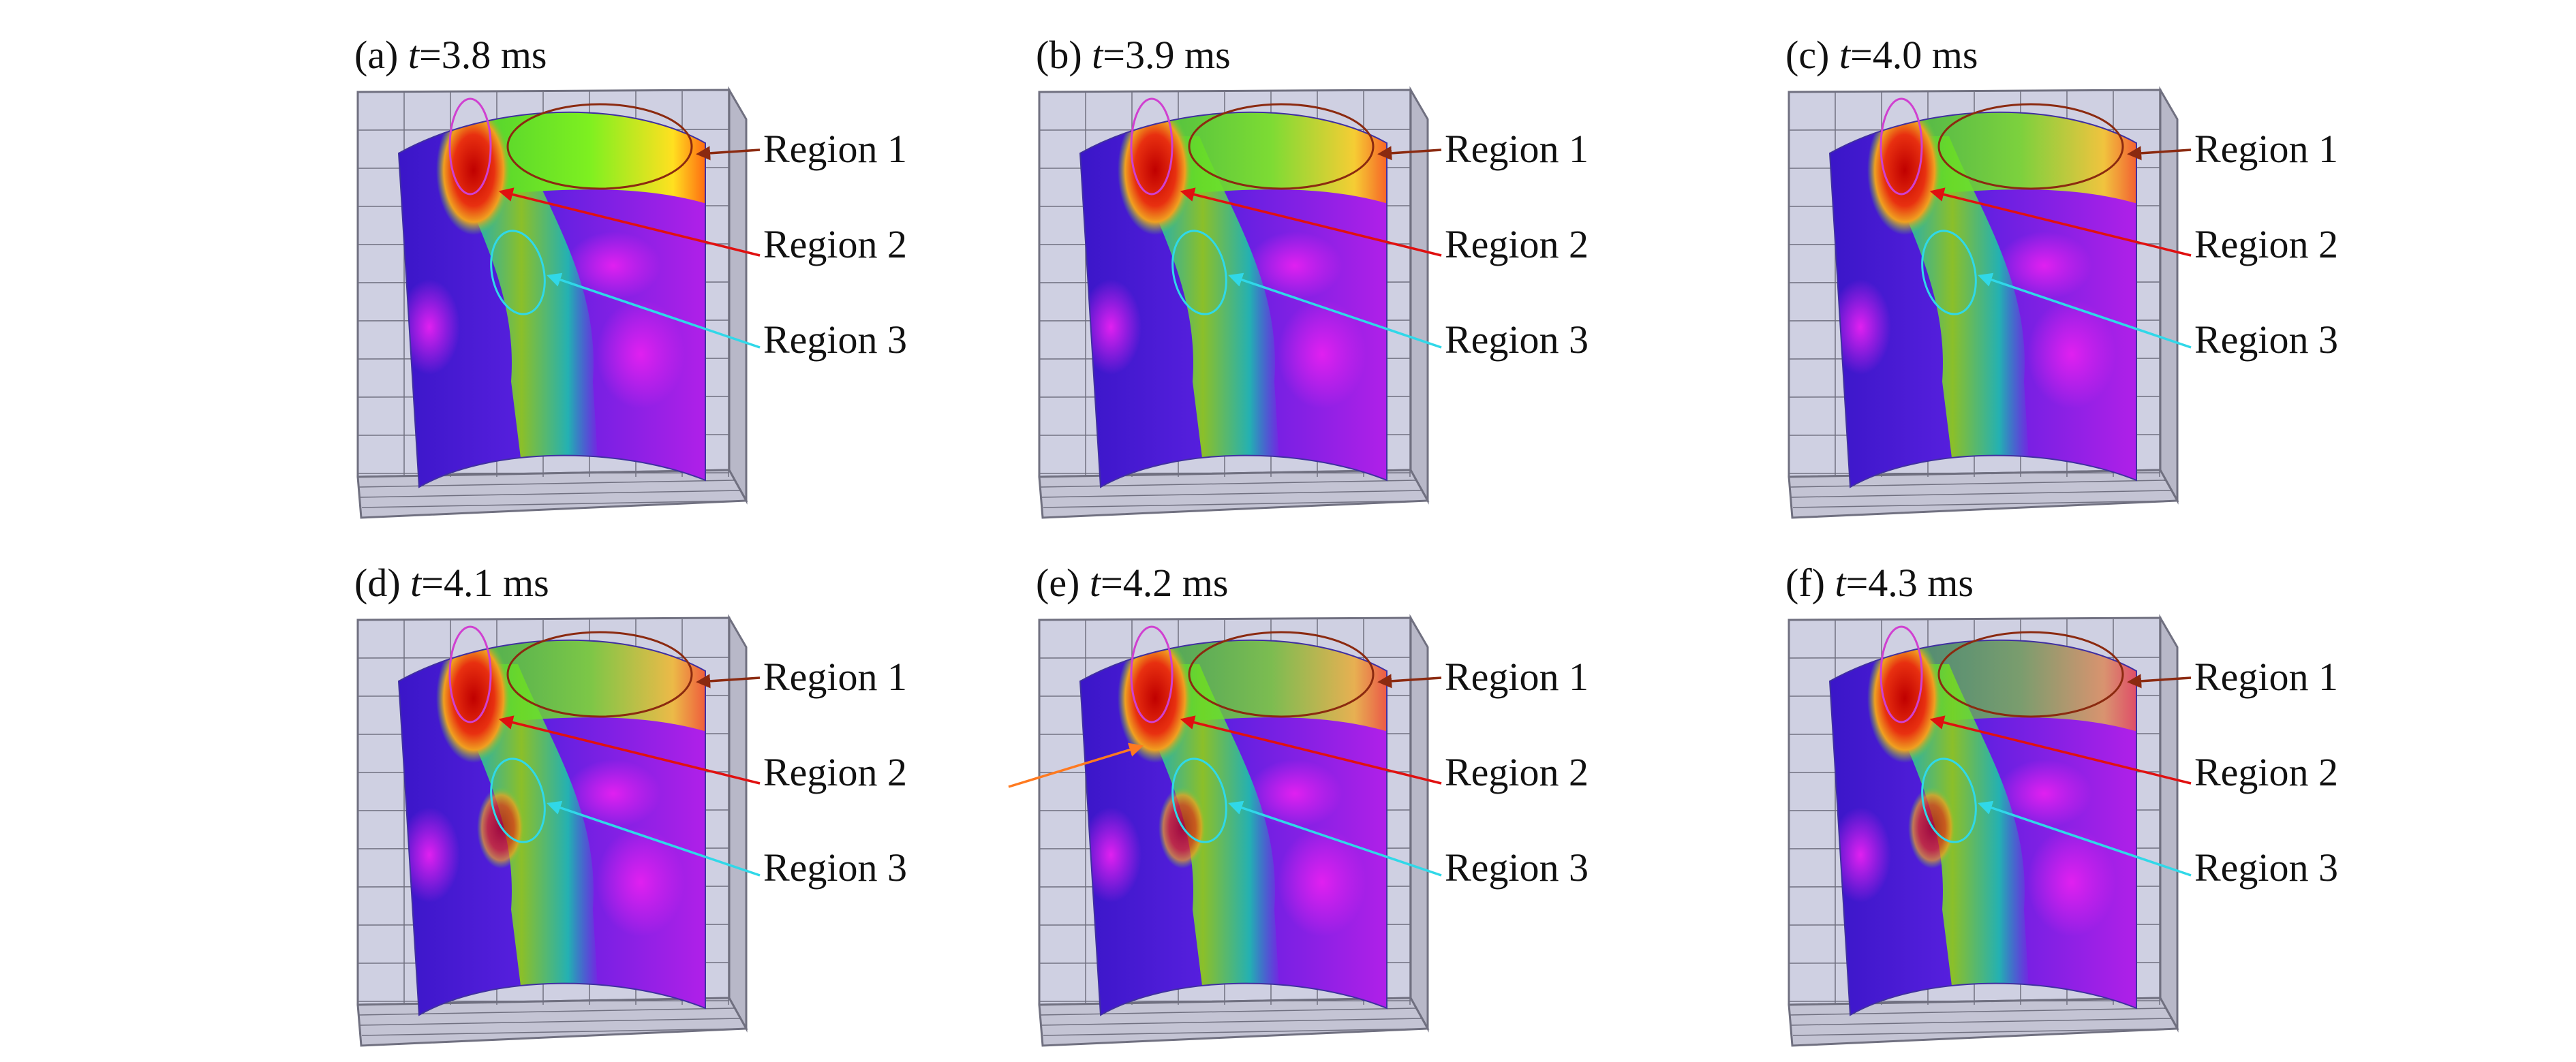 The image size is (2576, 1062). I want to click on time-value: =4.2 ms, so click(1164, 583).